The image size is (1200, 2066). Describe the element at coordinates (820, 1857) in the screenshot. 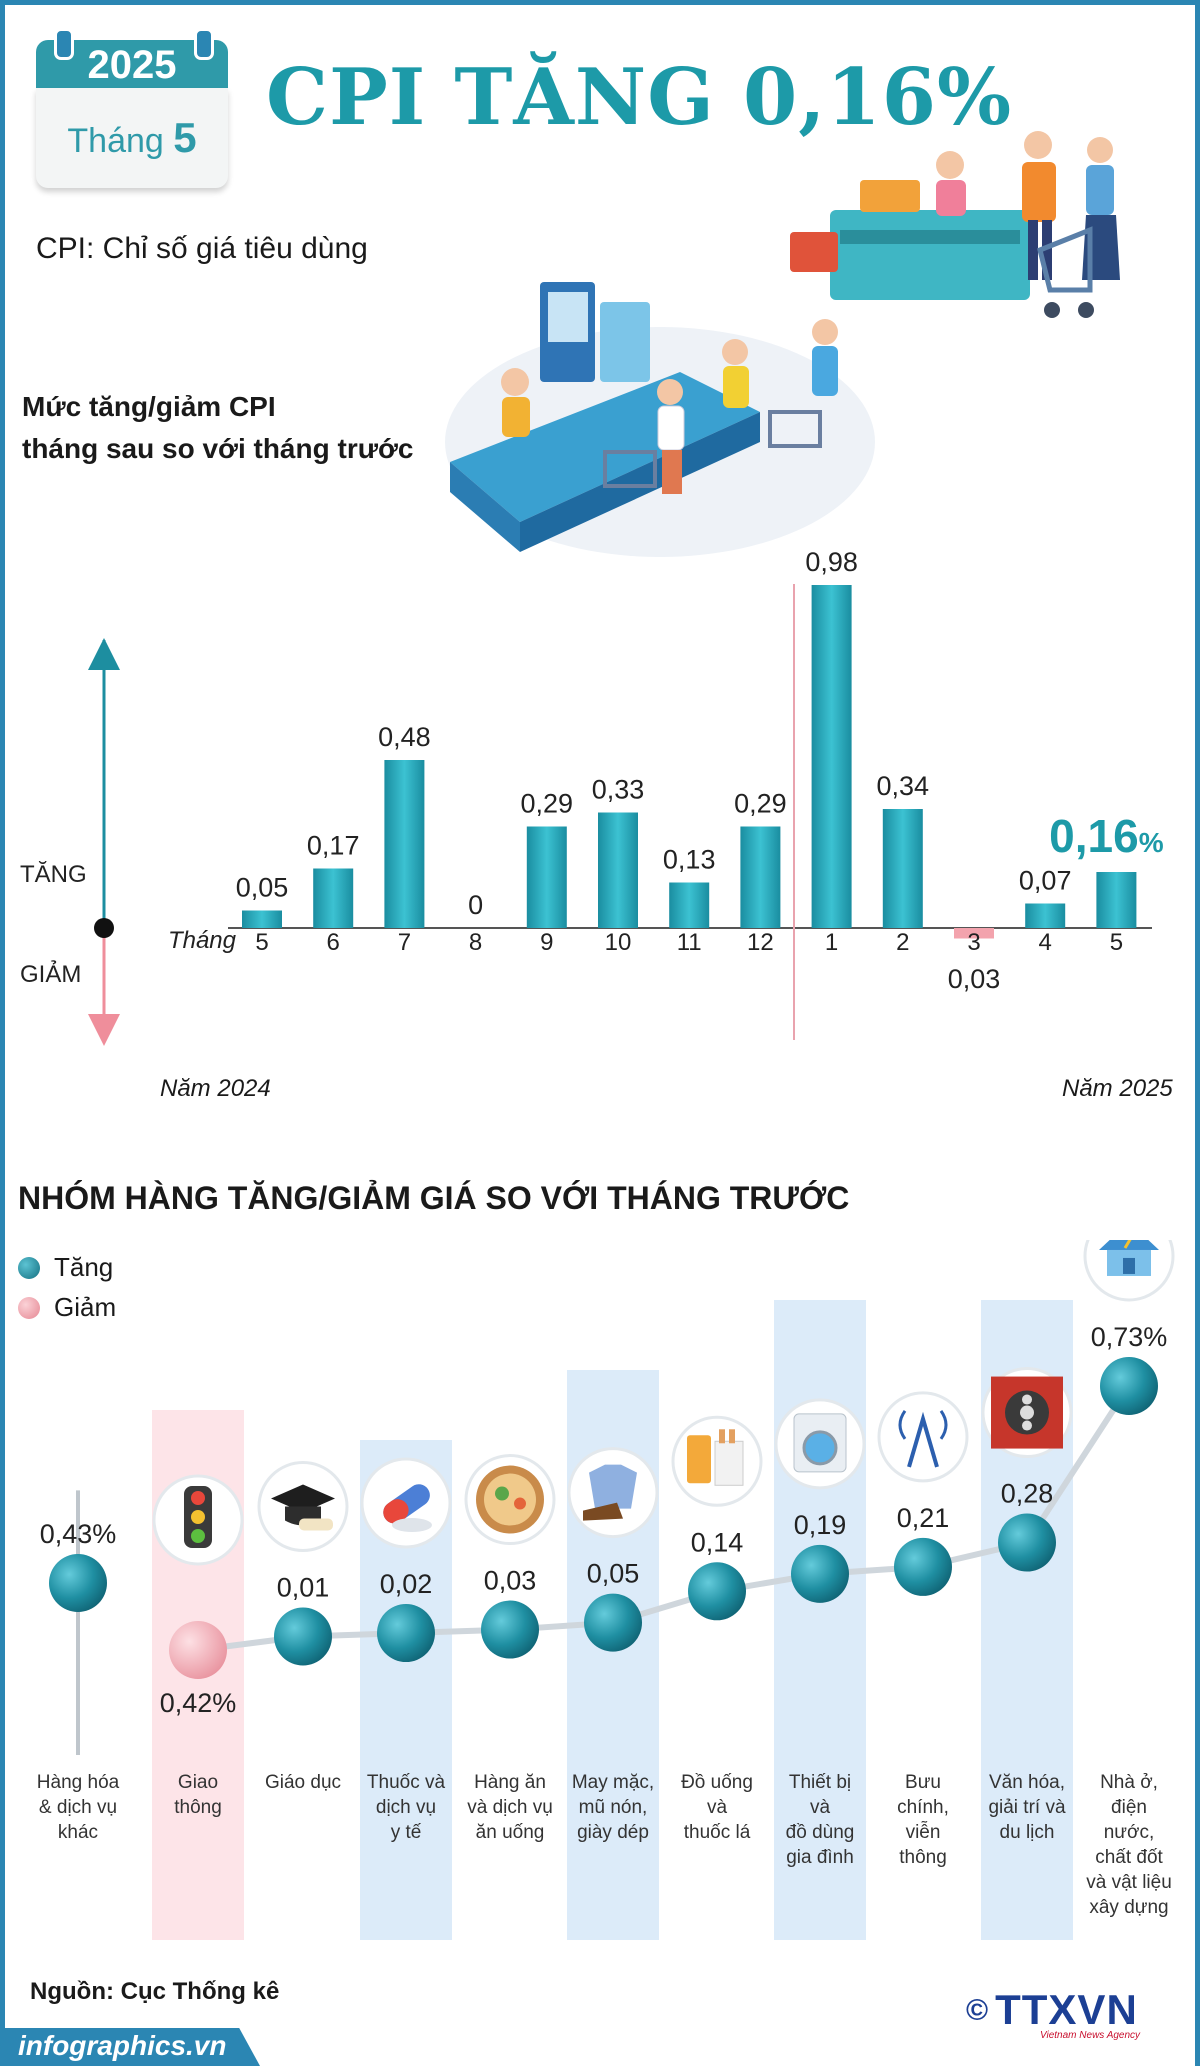

I see `category-name-line: gia đình` at that location.